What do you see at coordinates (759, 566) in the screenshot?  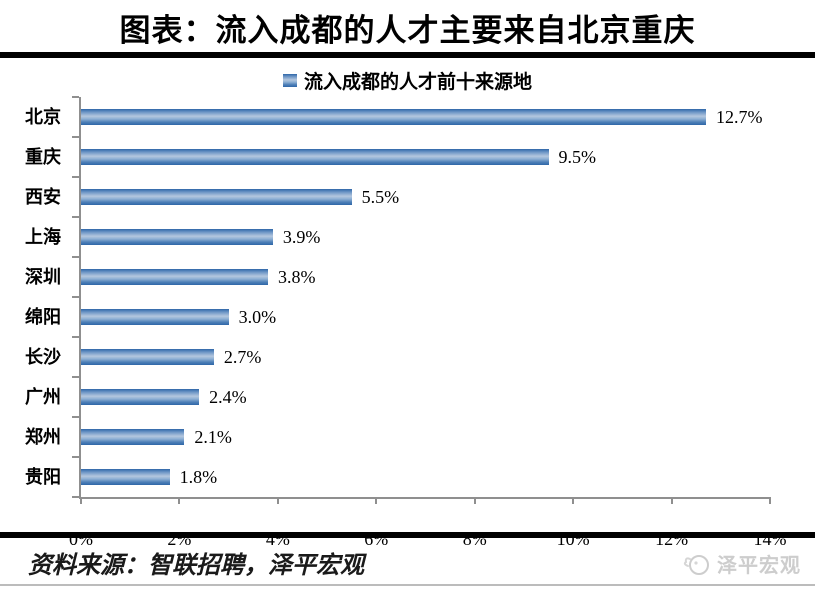 I see `watermark-logo-text: 泽平宏观` at bounding box center [759, 566].